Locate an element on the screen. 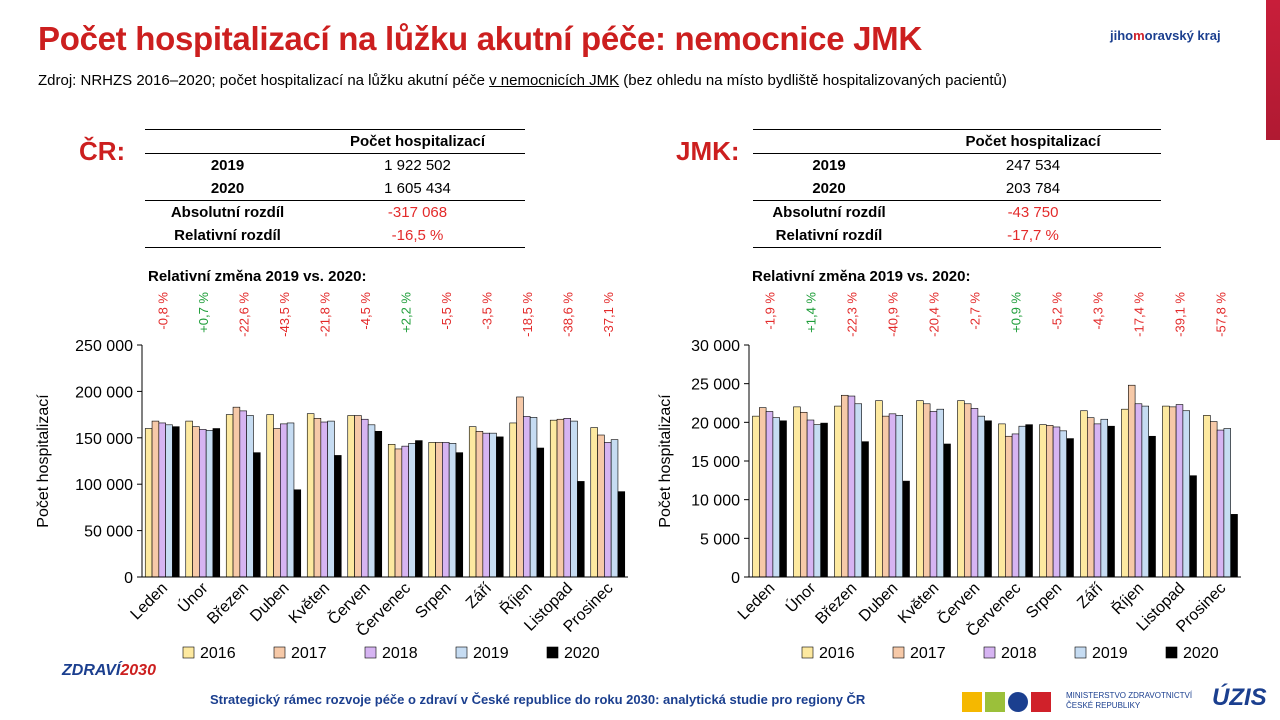 This screenshot has height=720, width=1280. source-link: v nemocnicích JMK is located at coordinates (554, 80).